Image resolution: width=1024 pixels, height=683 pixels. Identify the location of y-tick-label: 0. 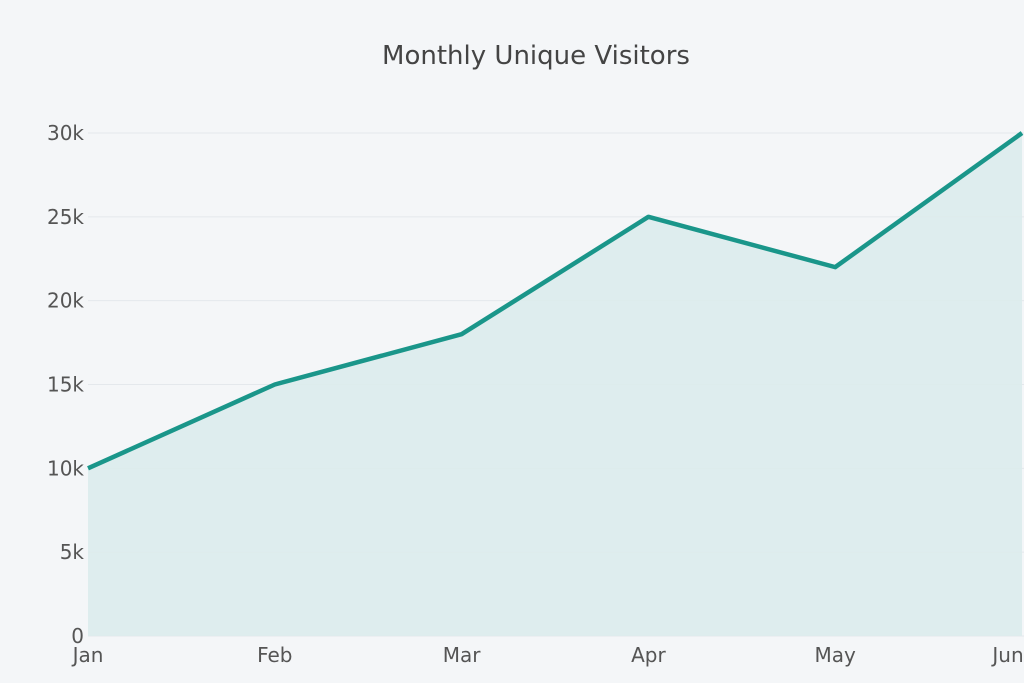
(77, 636).